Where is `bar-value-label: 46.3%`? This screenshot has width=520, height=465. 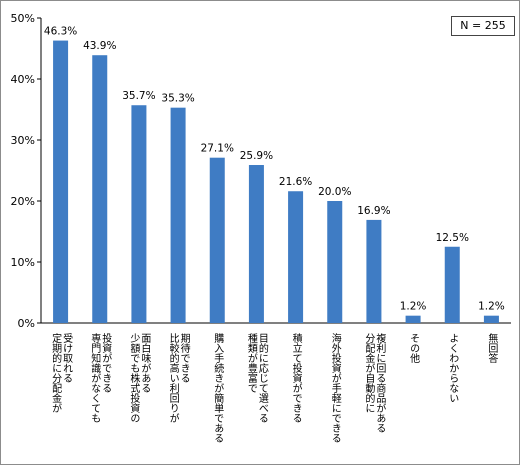
bar-value-label: 46.3% is located at coordinates (60, 32).